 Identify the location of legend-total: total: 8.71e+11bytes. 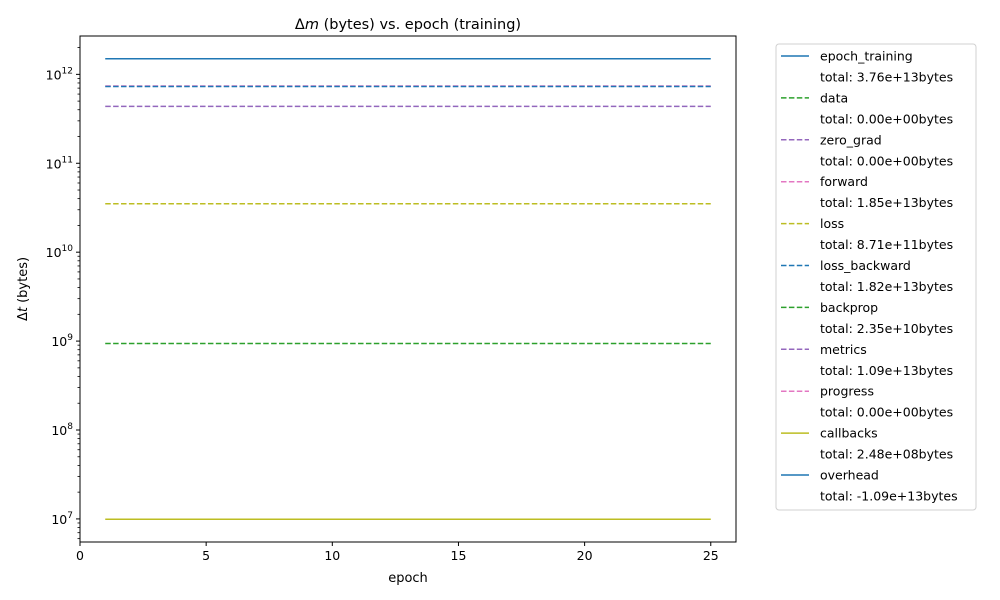
(886, 244).